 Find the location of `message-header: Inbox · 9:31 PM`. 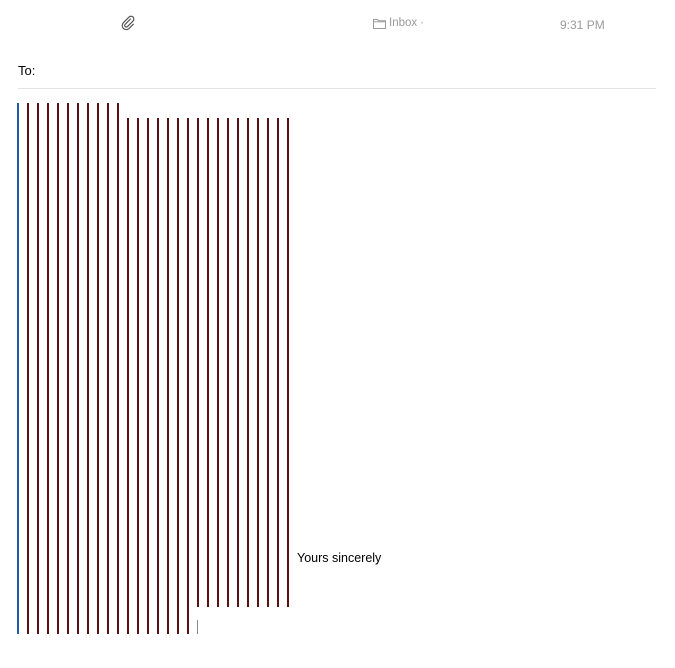

message-header: Inbox · 9:31 PM is located at coordinates (337, 25).